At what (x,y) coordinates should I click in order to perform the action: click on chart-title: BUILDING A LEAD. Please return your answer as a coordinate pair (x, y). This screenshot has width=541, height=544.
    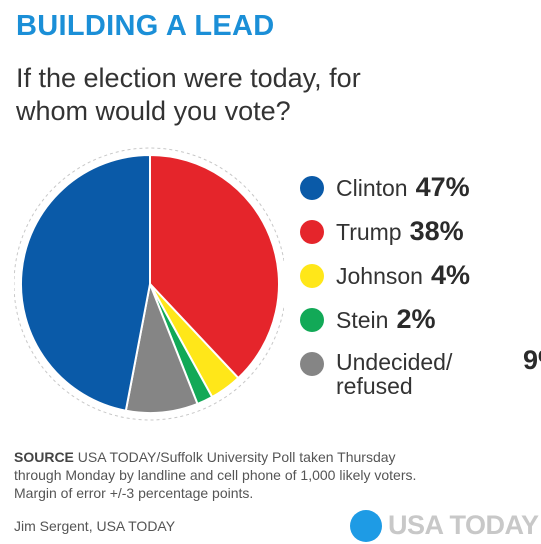
    Looking at the image, I should click on (145, 26).